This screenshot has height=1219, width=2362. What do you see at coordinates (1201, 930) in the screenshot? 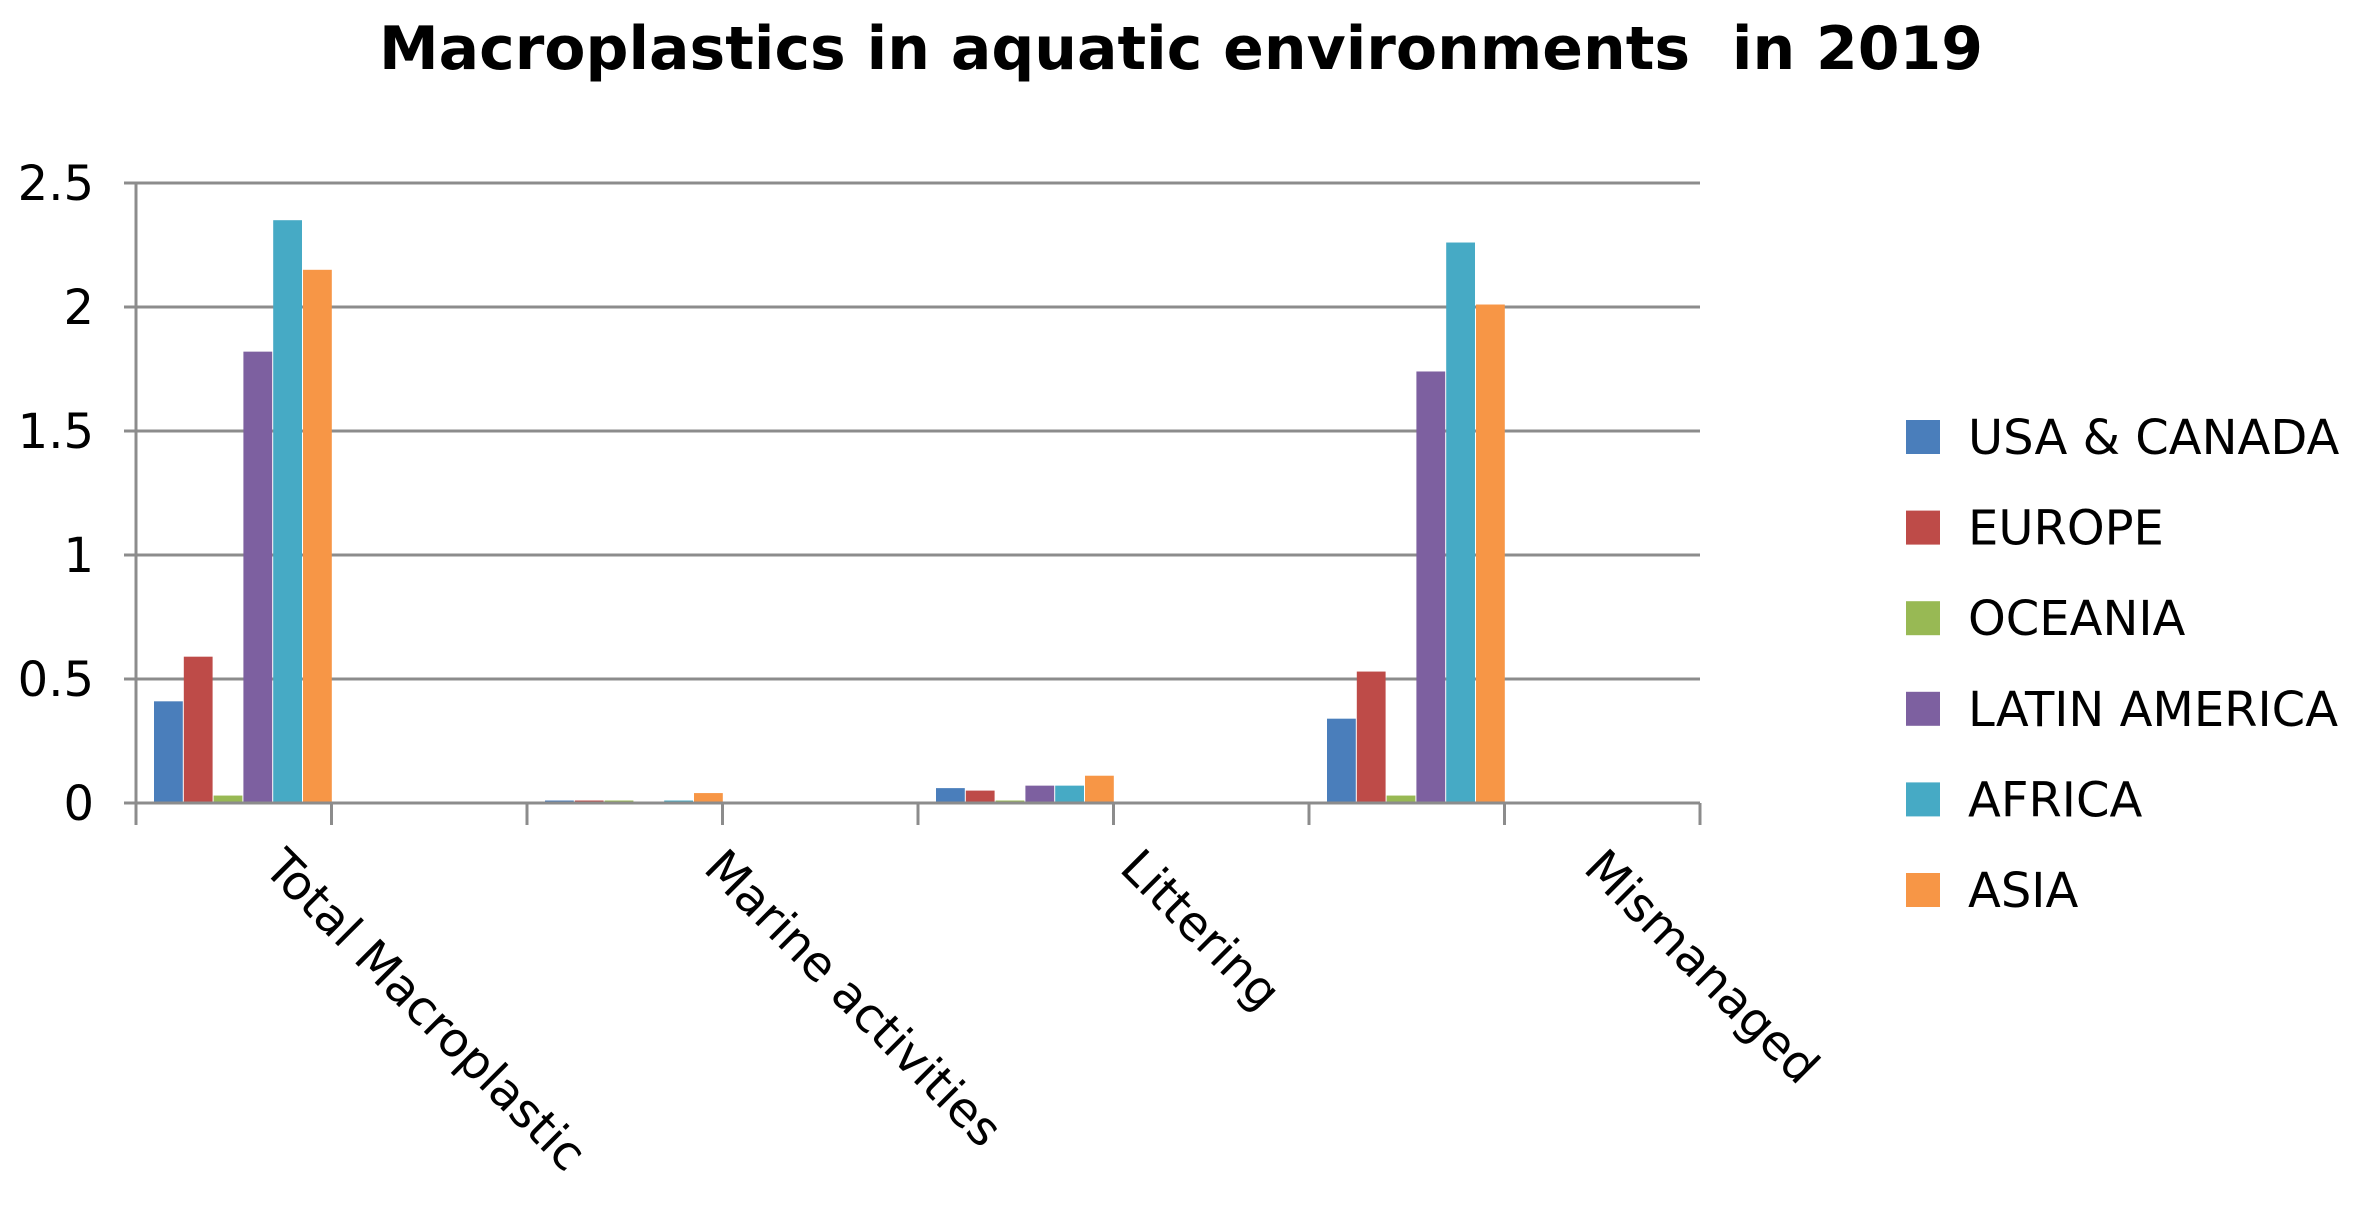
I see `x-tick-label: Littering` at bounding box center [1201, 930].